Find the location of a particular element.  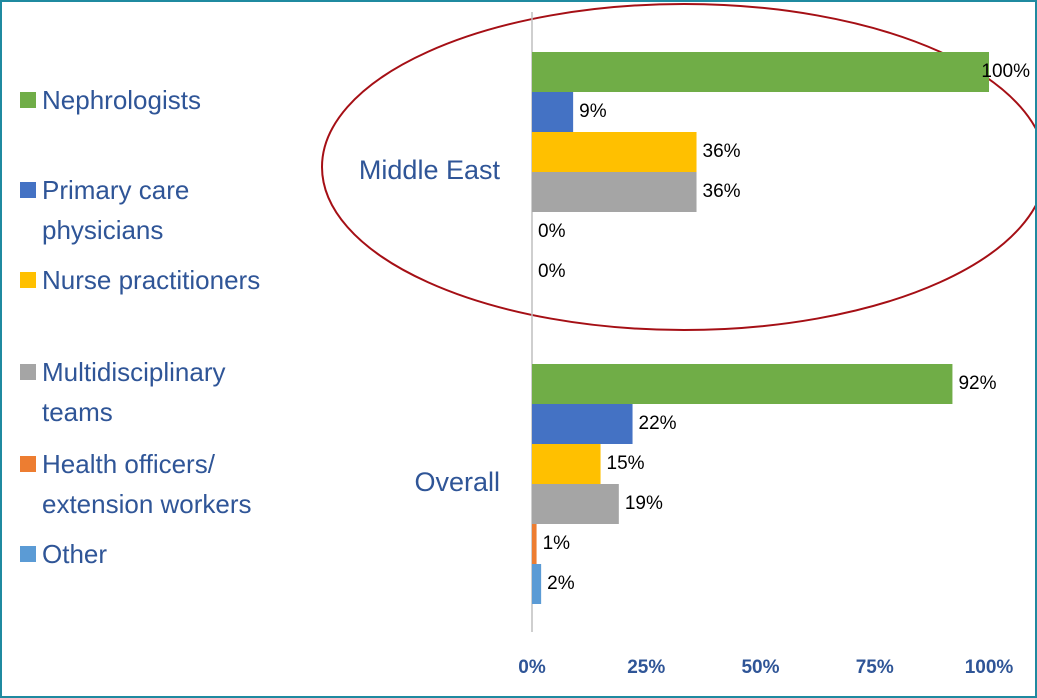

data-label: 1% is located at coordinates (557, 543).